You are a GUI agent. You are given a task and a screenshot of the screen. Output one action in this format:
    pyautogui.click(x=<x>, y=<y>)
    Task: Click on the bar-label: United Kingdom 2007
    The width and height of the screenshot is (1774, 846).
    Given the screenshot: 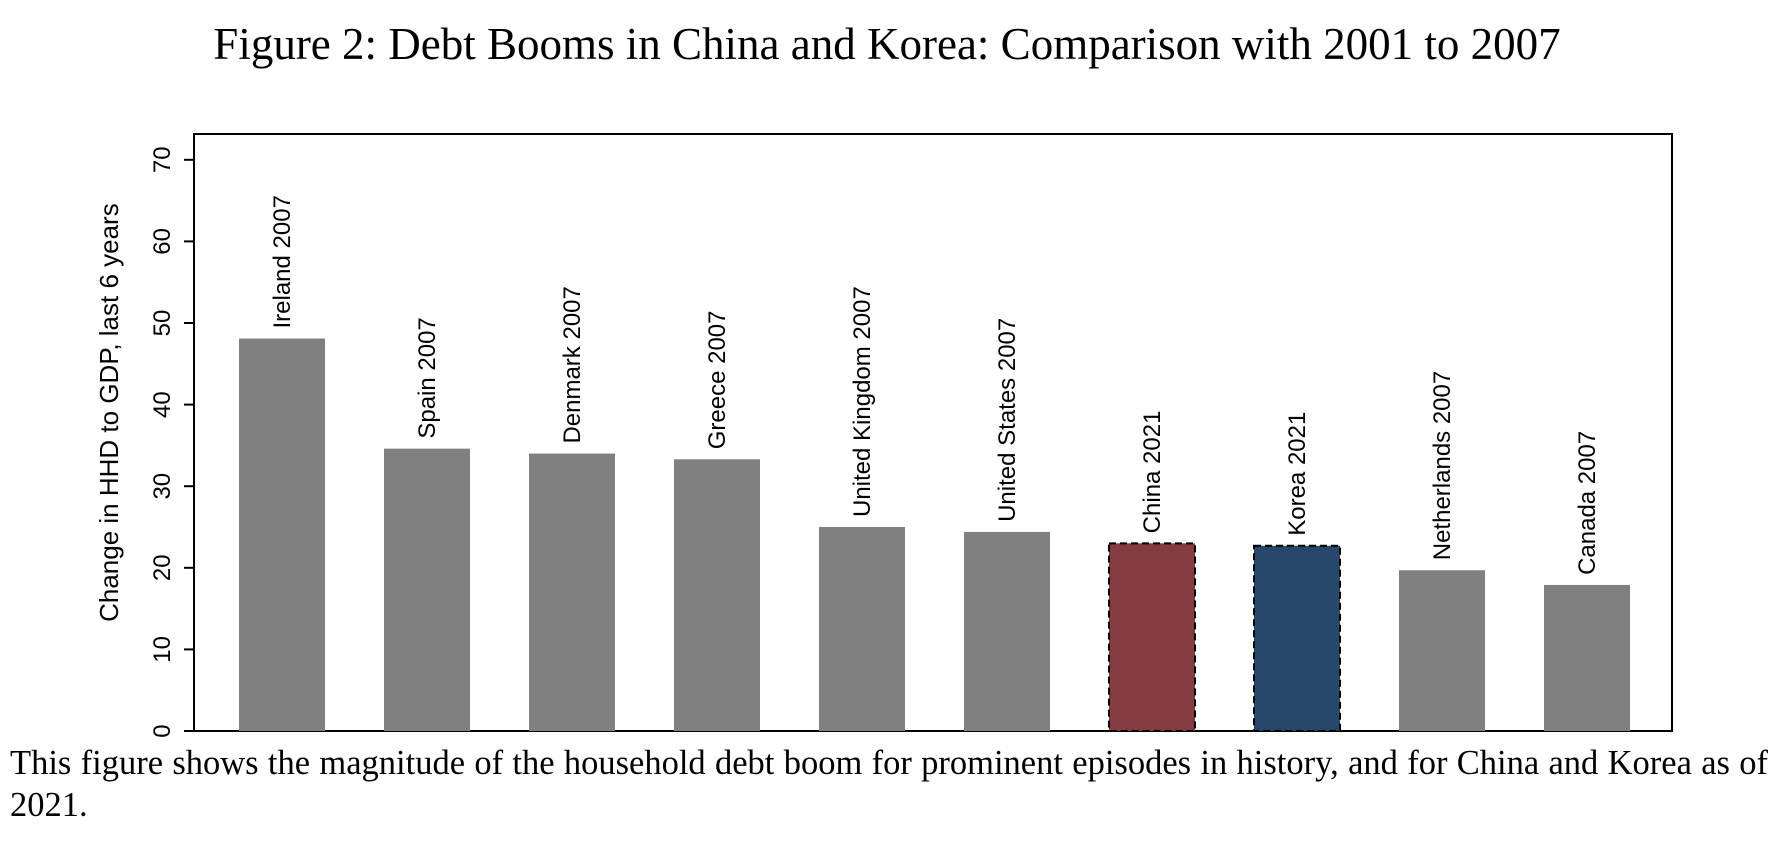 What is the action you would take?
    pyautogui.click(x=862, y=401)
    